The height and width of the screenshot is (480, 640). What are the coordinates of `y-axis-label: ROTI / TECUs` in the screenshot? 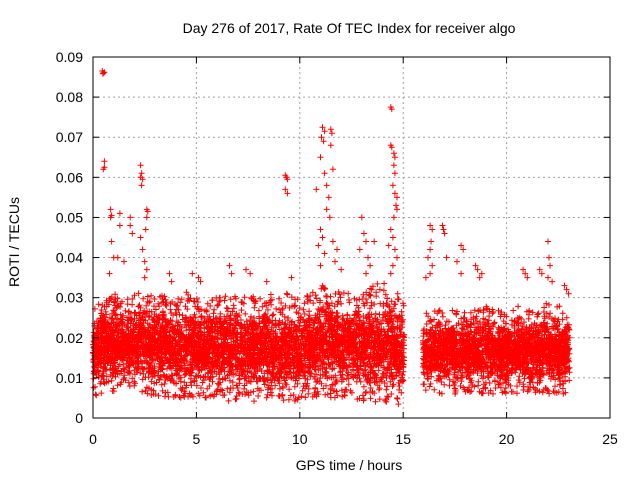 It's located at (14, 242).